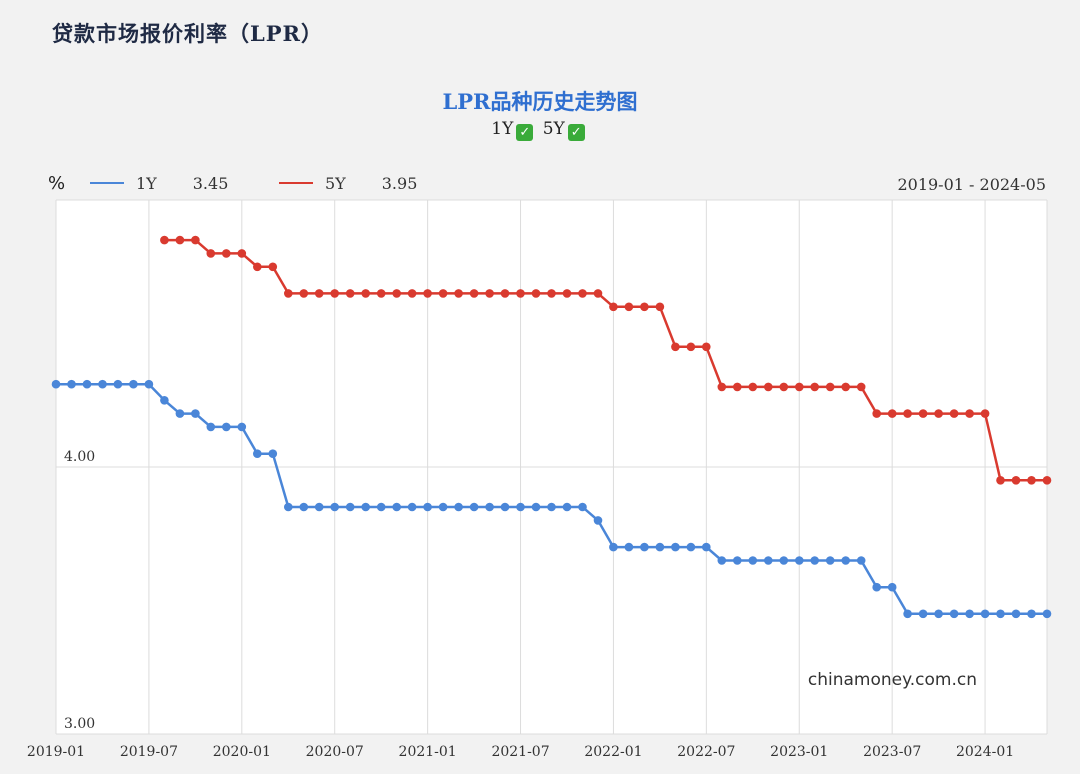 This screenshot has width=1080, height=774. What do you see at coordinates (892, 752) in the screenshot?
I see `x-tick-label-2023-07: 2023-07` at bounding box center [892, 752].